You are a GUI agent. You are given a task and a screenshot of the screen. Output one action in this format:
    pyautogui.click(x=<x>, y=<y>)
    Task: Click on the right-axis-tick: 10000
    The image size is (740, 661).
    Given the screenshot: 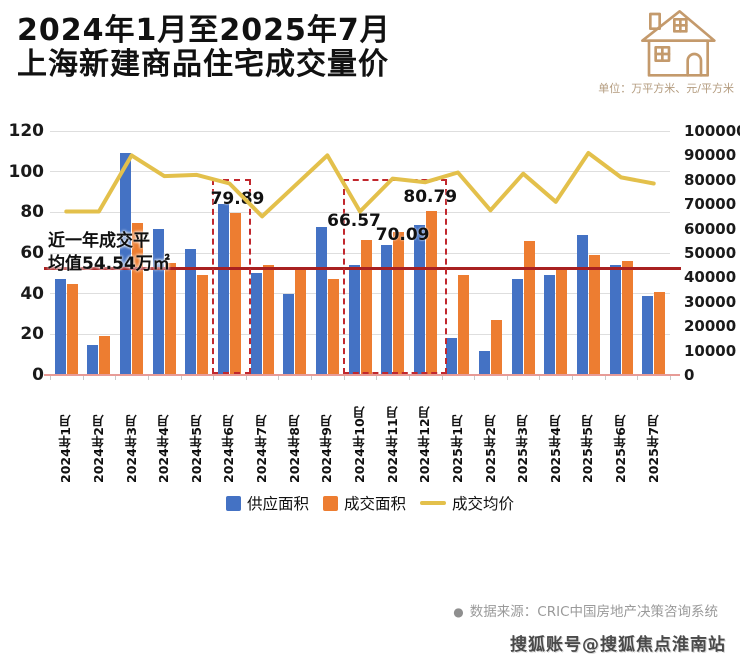 What is the action you would take?
    pyautogui.click(x=710, y=350)
    